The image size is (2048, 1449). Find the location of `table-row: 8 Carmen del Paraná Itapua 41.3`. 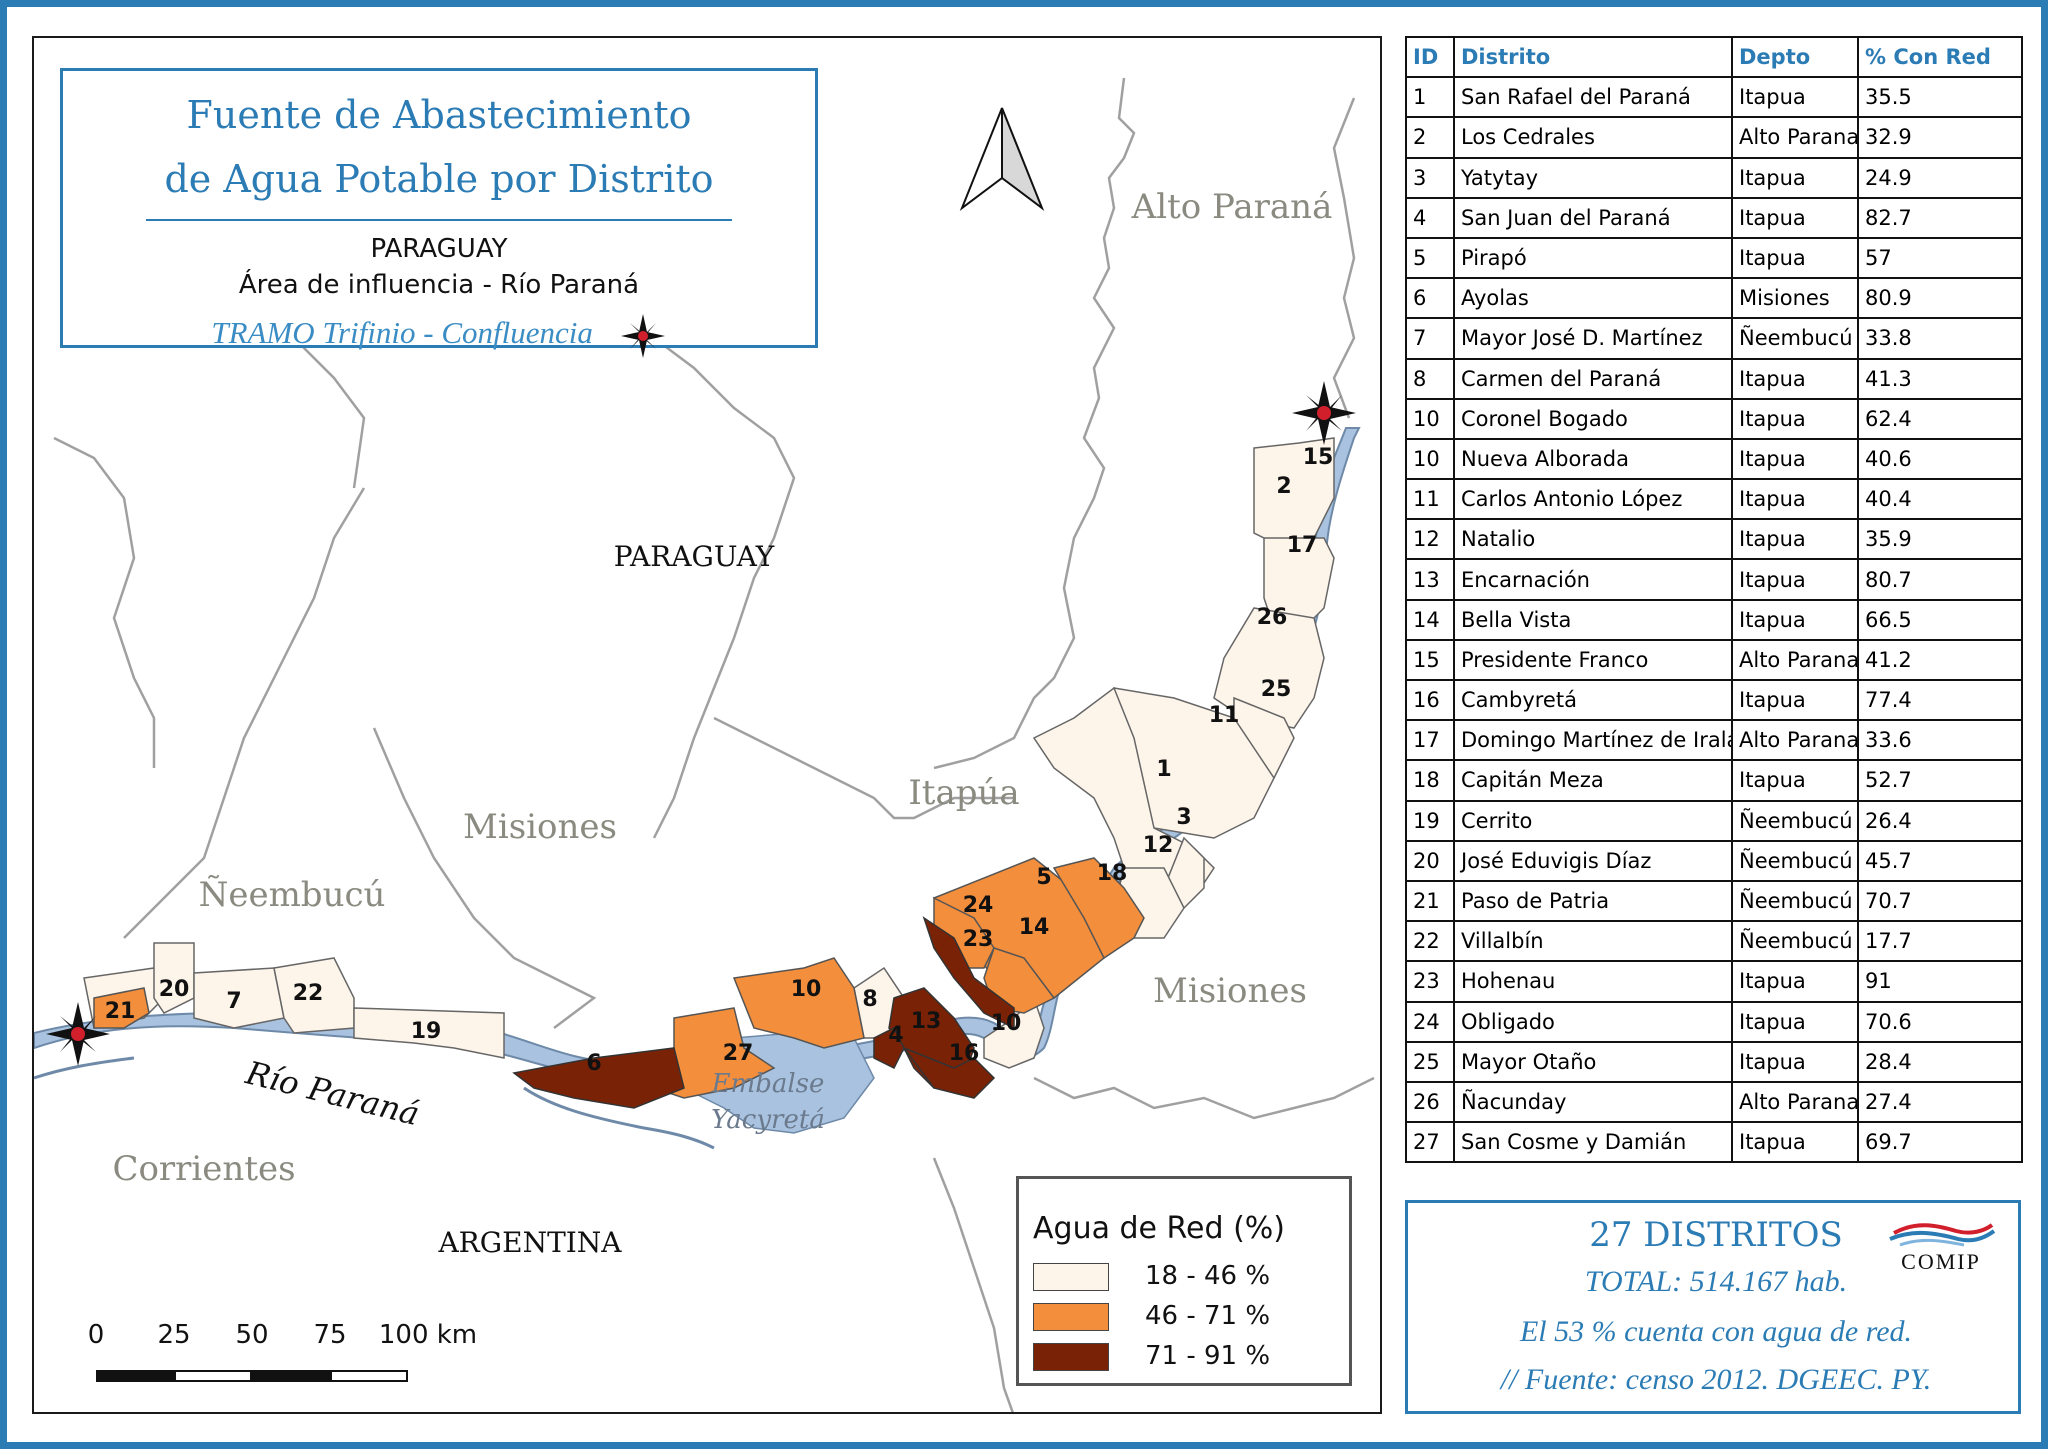

table-row: 8 Carmen del Paraná Itapua 41.3 is located at coordinates (1714, 378).